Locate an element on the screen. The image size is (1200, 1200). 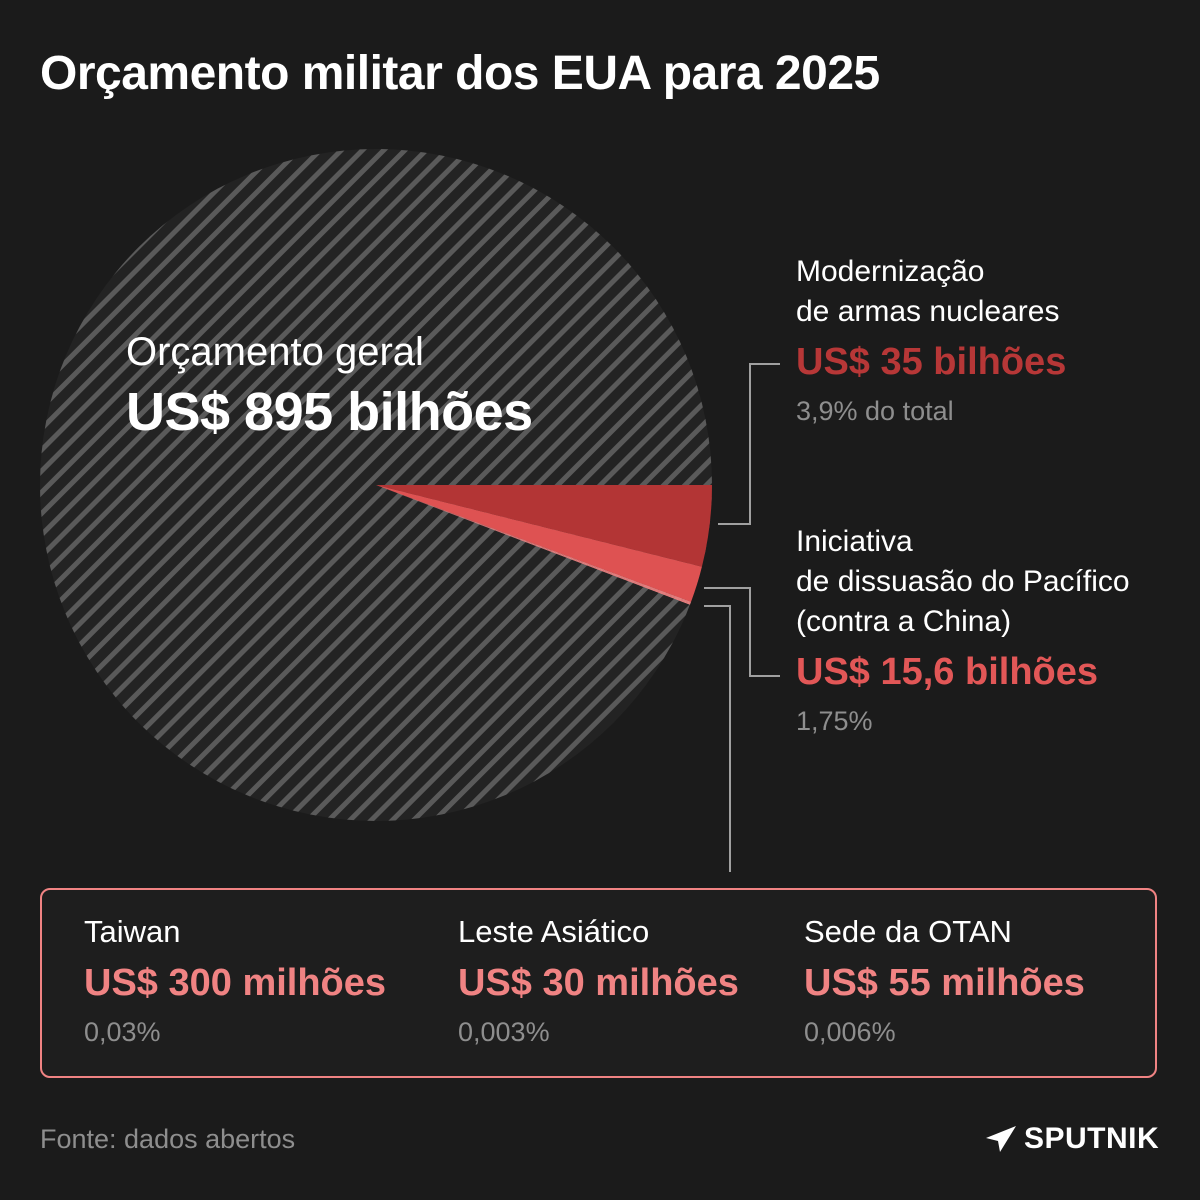
pie-slice-taiwan is located at coordinates (534, 544).